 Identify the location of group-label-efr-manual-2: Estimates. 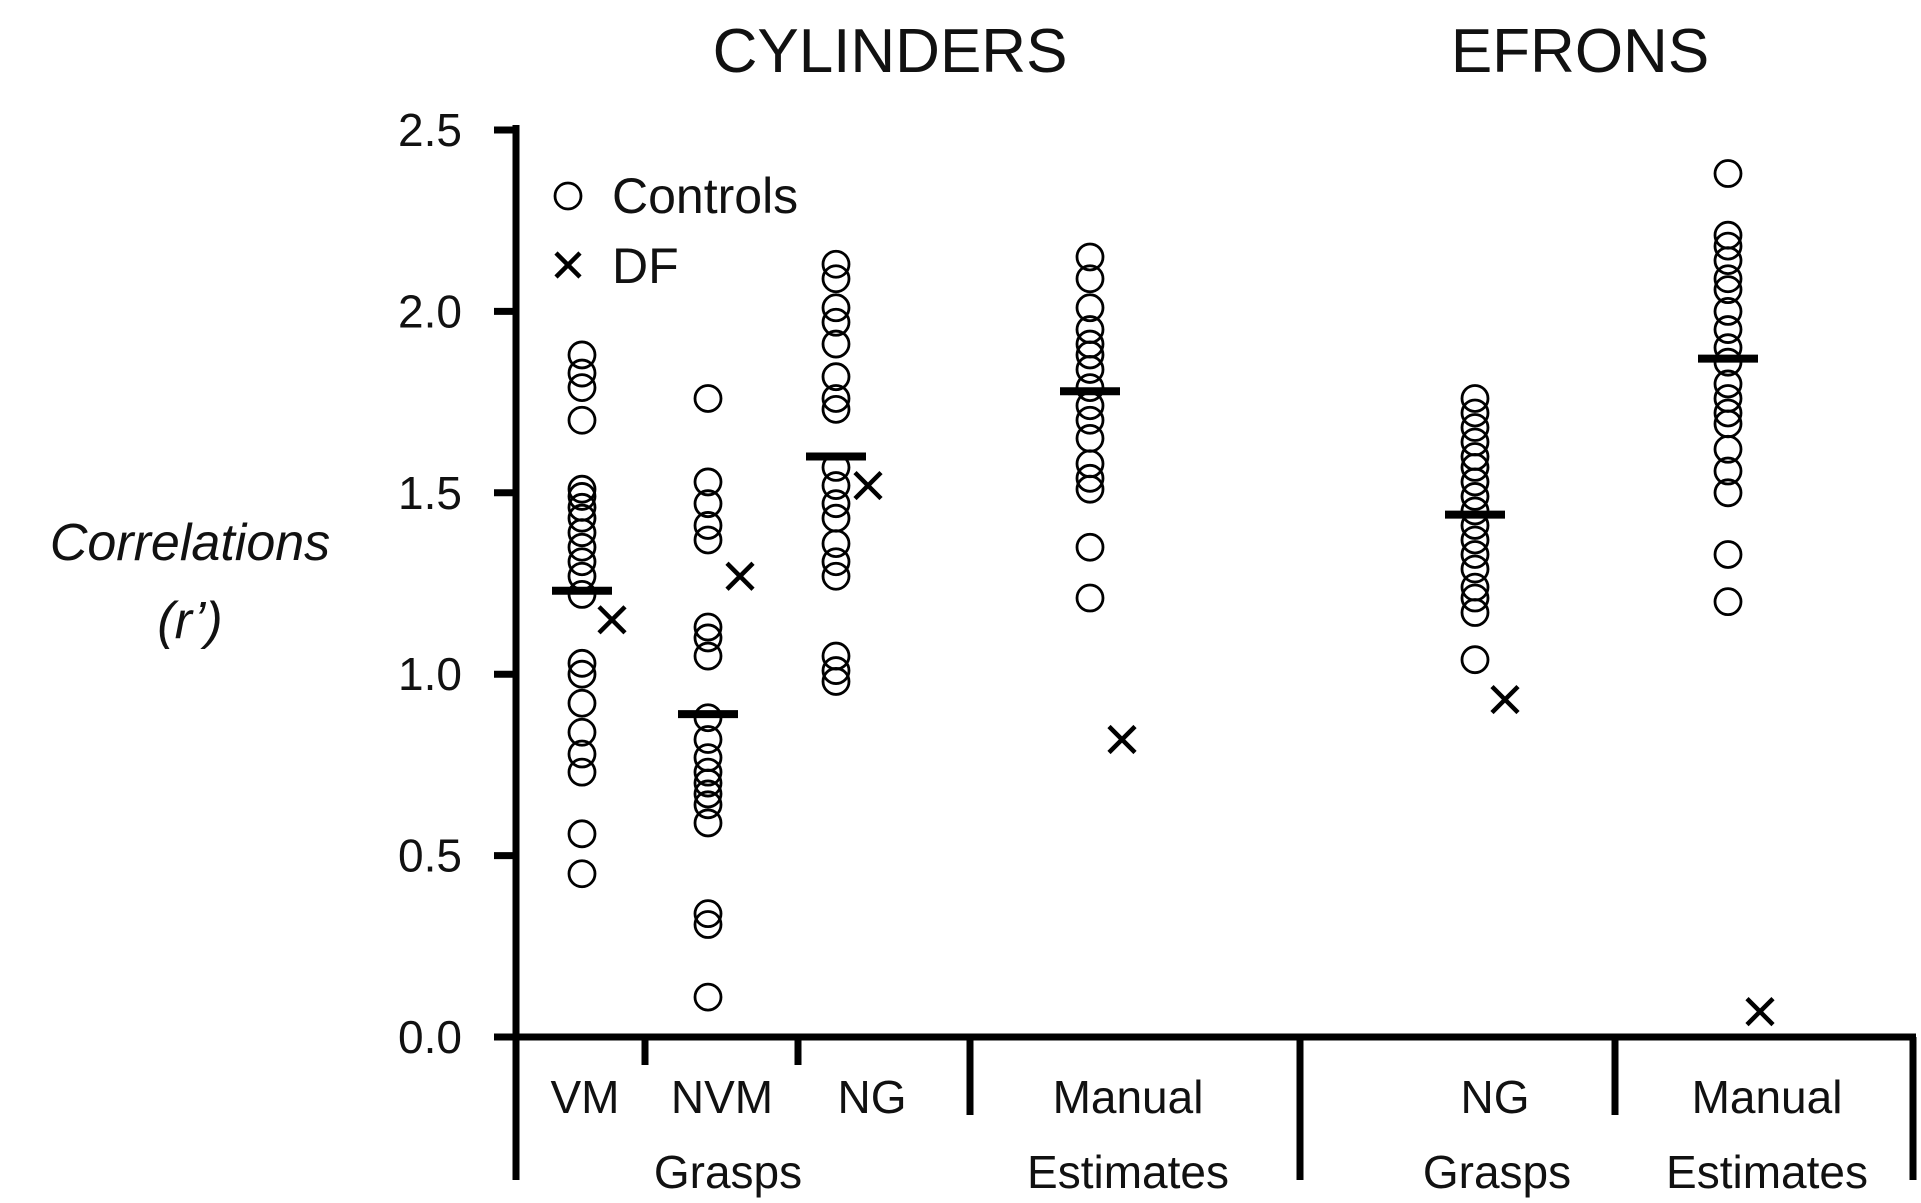
(1767, 1172).